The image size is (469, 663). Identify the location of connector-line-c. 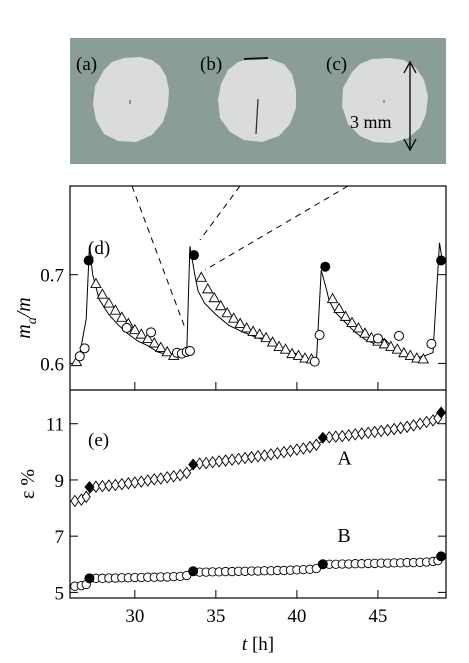
(276, 228).